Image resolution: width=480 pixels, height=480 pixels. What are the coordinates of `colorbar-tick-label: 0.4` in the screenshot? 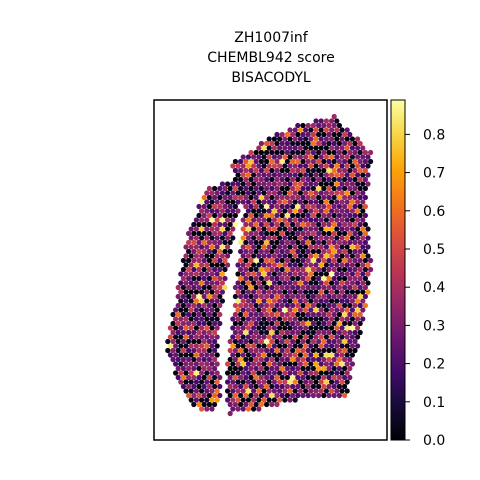 It's located at (434, 288).